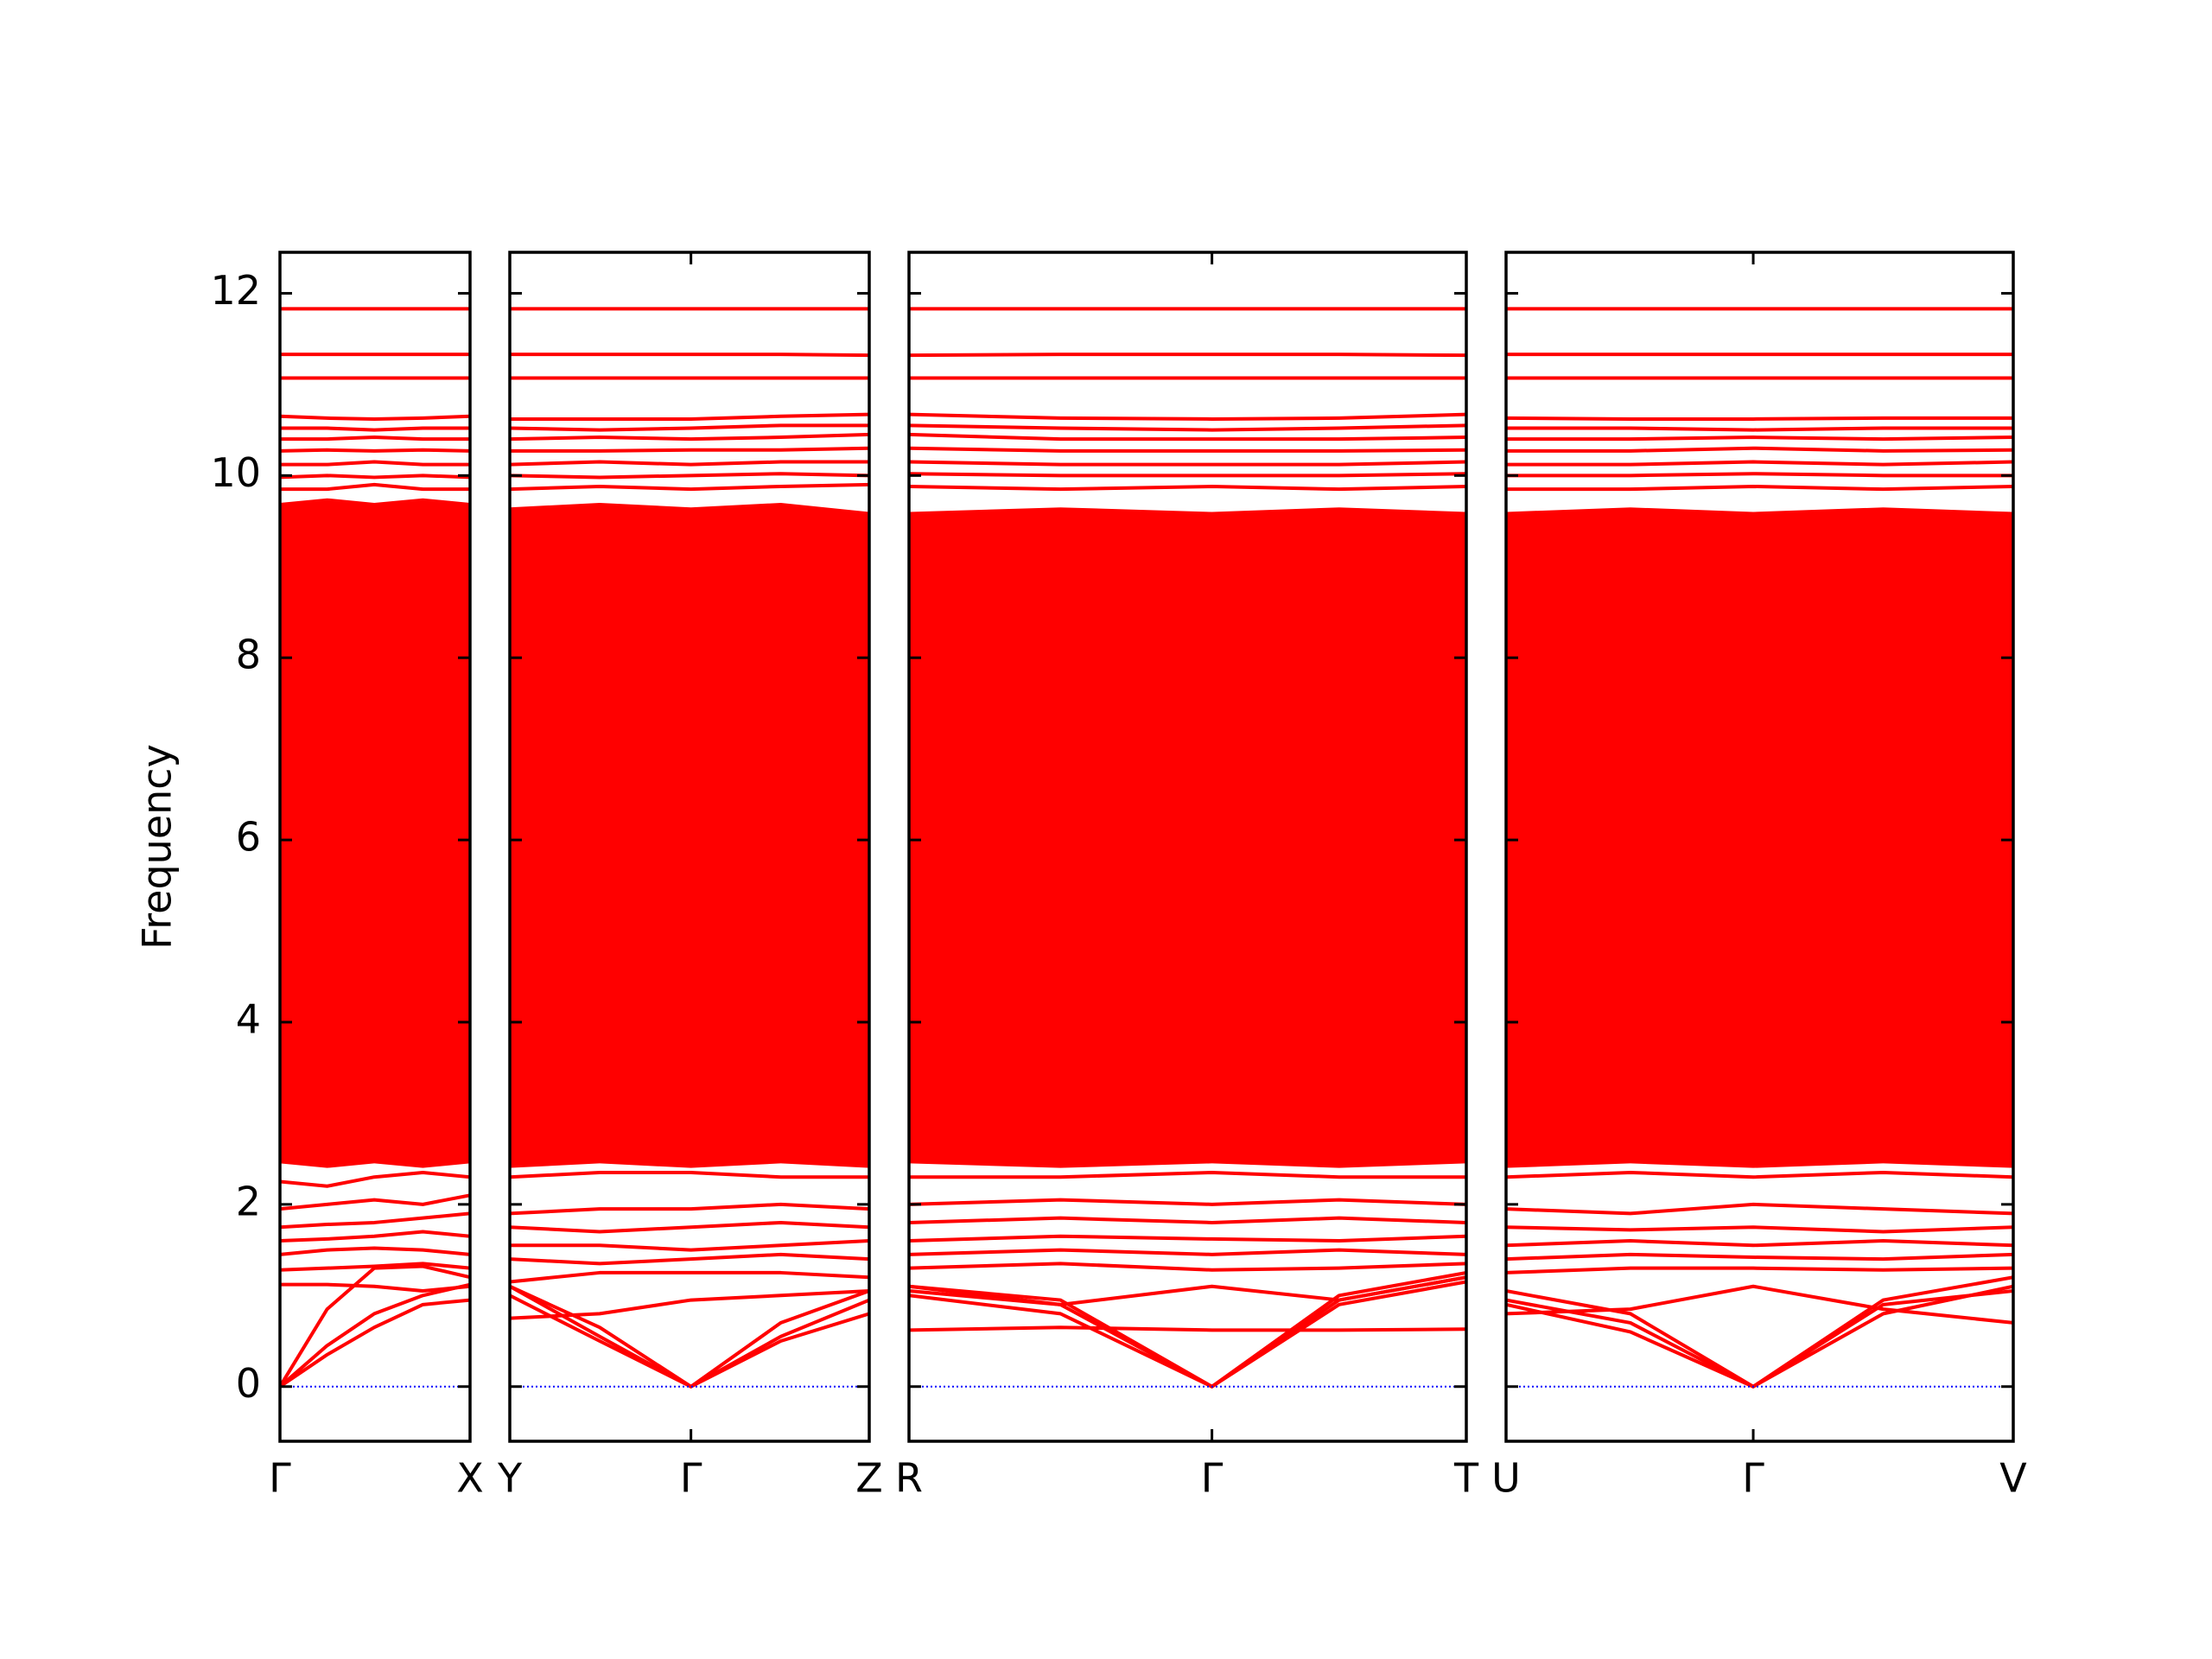  What do you see at coordinates (235, 290) in the screenshot?
I see `y-tick-label: 12` at bounding box center [235, 290].